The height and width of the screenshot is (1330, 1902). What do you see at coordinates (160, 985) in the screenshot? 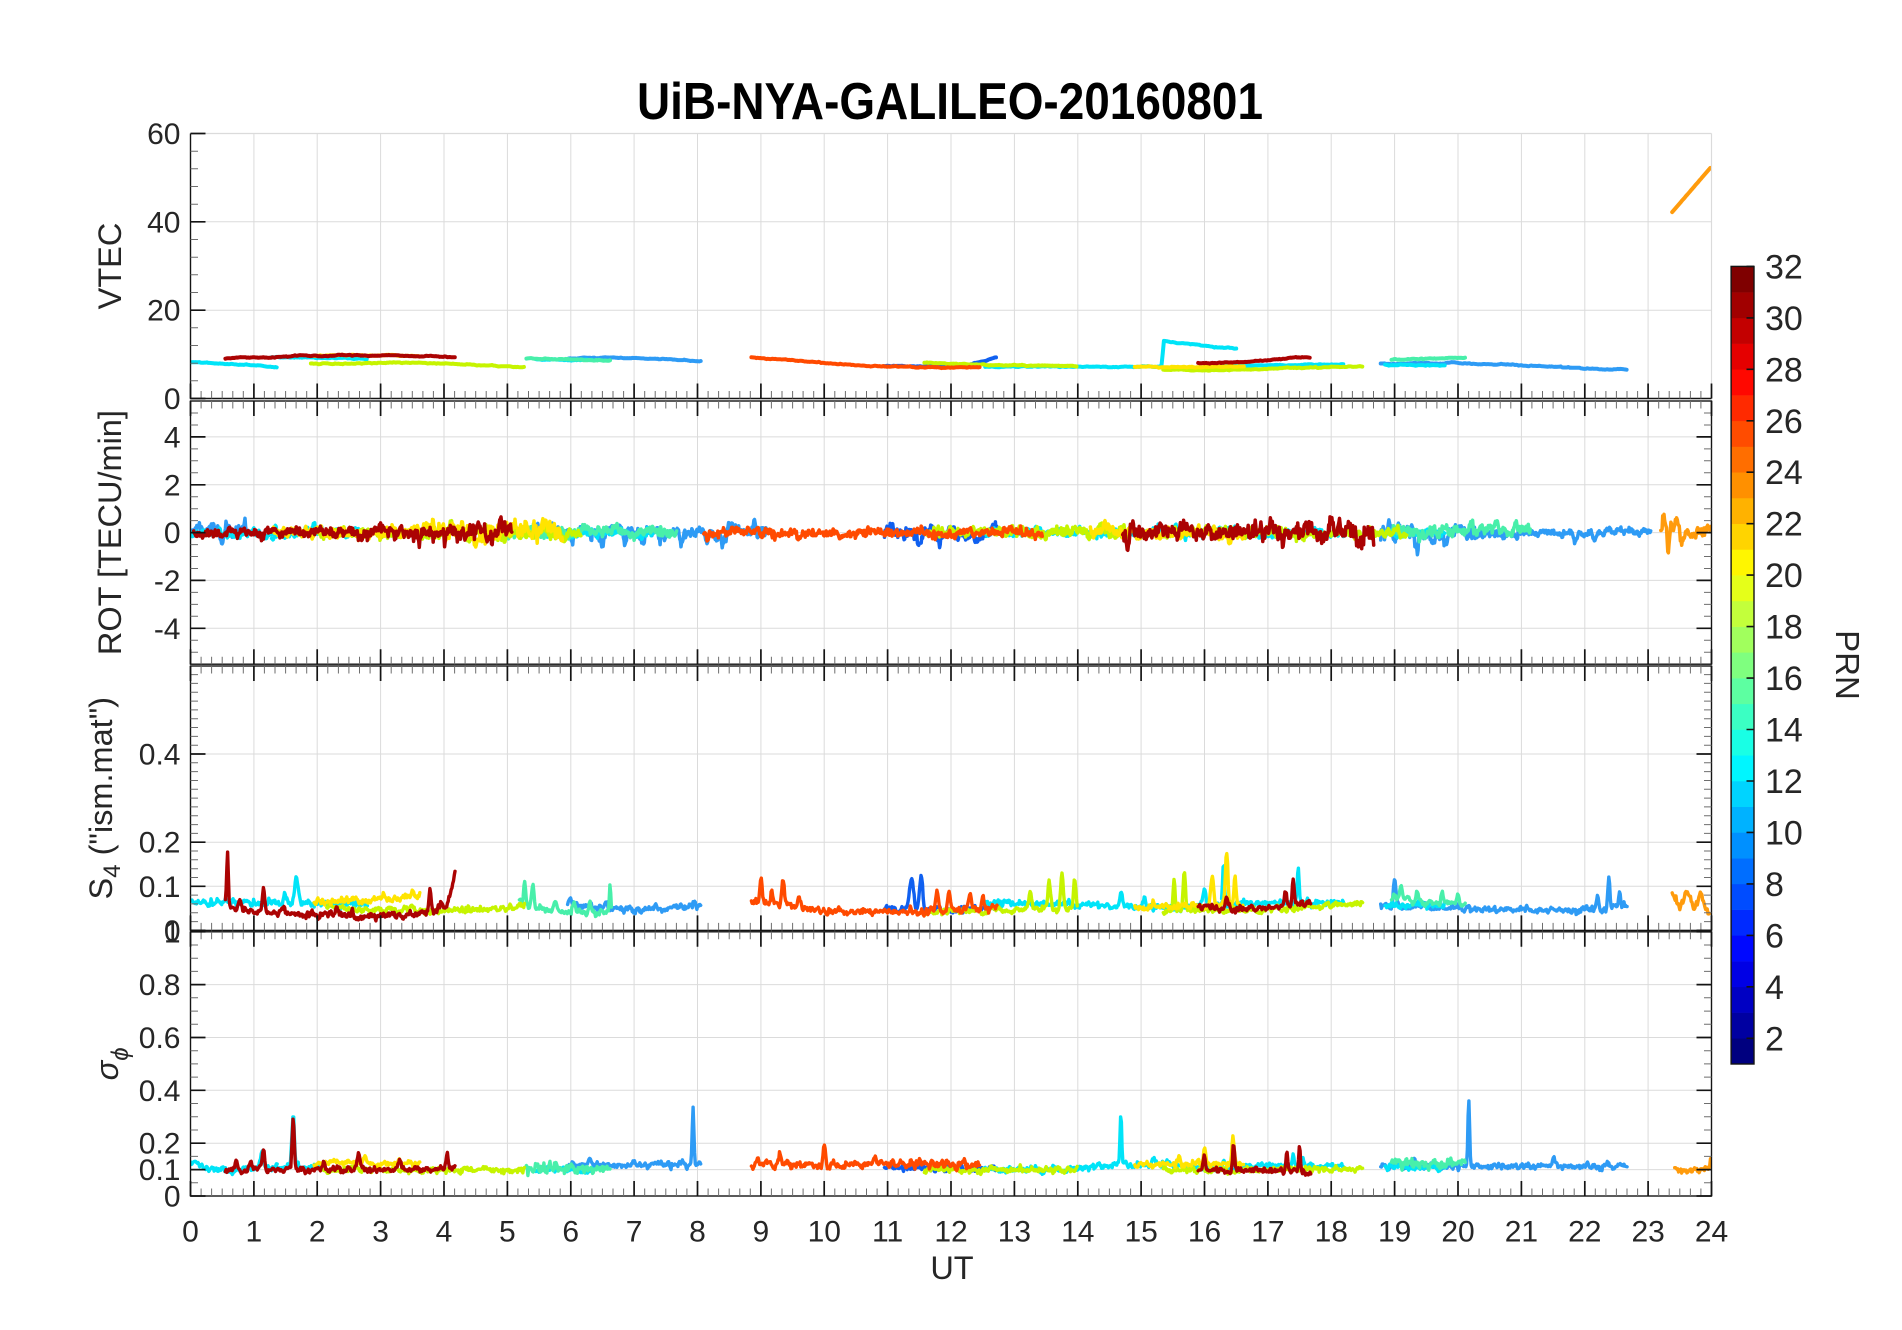
I see `svg-text: 0.8` at bounding box center [160, 985].